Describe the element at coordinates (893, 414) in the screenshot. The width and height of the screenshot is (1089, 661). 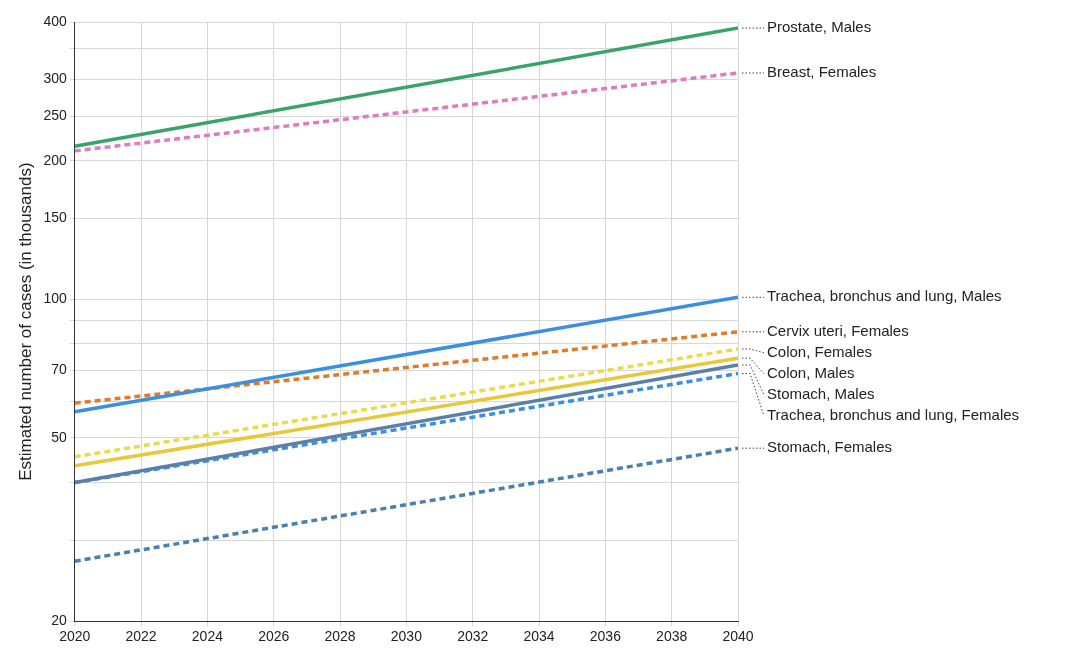
I see `text: Trachea, bronchus and lung, Females` at that location.